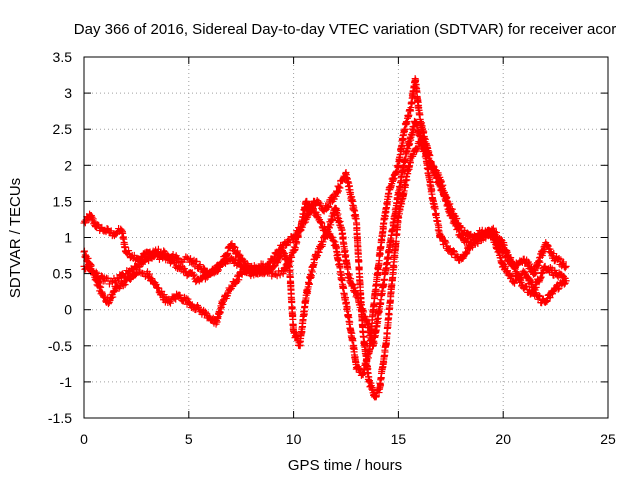 This screenshot has height=480, width=640. I want to click on x-tick-label: 5, so click(189, 439).